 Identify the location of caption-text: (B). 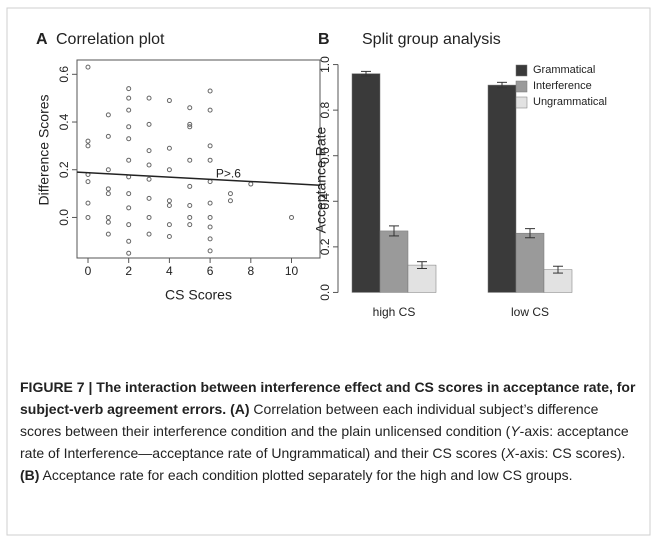
(30, 475).